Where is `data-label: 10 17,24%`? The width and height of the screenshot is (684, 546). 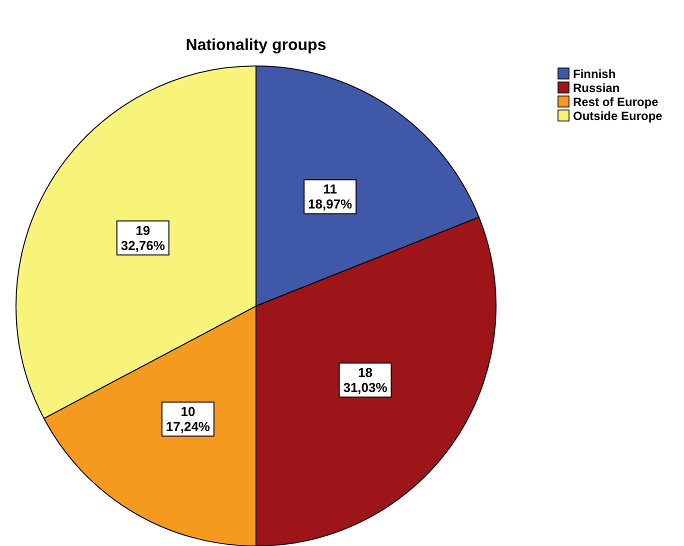 data-label: 10 17,24% is located at coordinates (188, 419).